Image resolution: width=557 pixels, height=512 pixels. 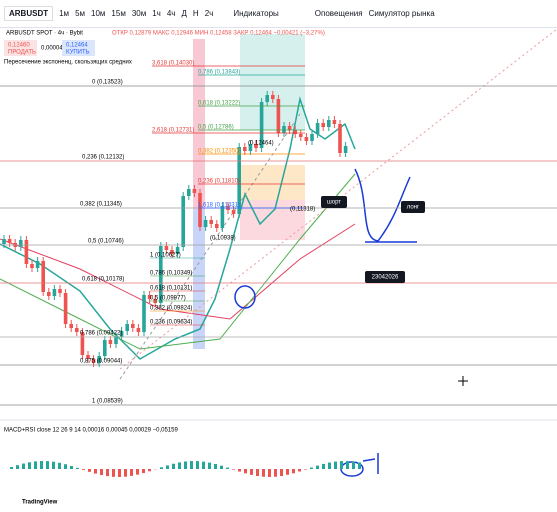 What do you see at coordinates (173, 64) in the screenshot?
I see `fib-ext-label: 3,618 (0,14030)` at bounding box center [173, 64].